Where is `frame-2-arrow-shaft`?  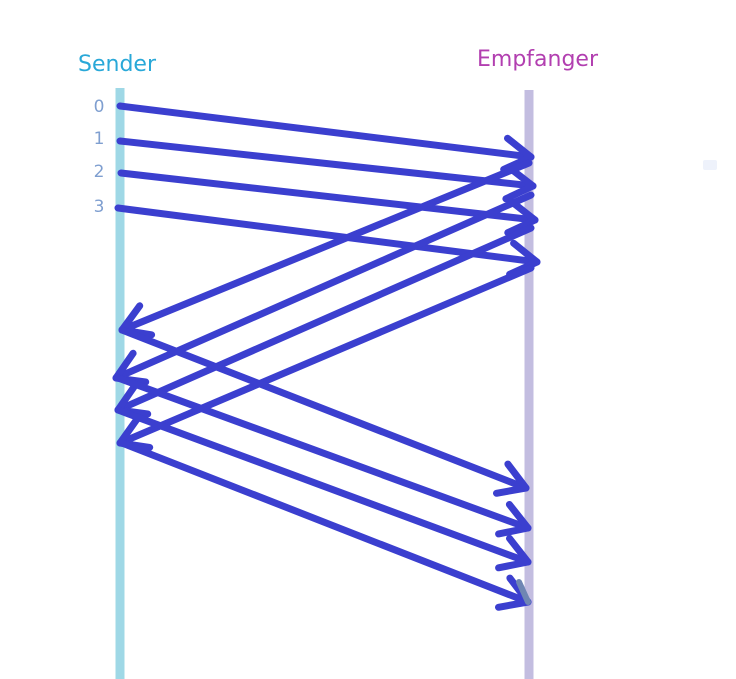 frame-2-arrow-shaft is located at coordinates (328, 196).